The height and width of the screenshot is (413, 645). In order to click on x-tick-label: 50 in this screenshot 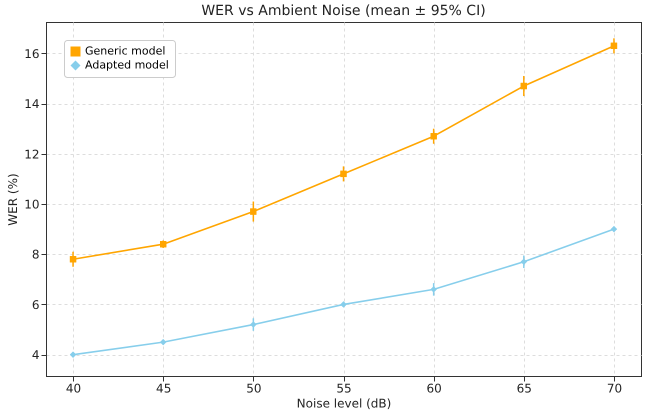, I will do `click(254, 389)`.